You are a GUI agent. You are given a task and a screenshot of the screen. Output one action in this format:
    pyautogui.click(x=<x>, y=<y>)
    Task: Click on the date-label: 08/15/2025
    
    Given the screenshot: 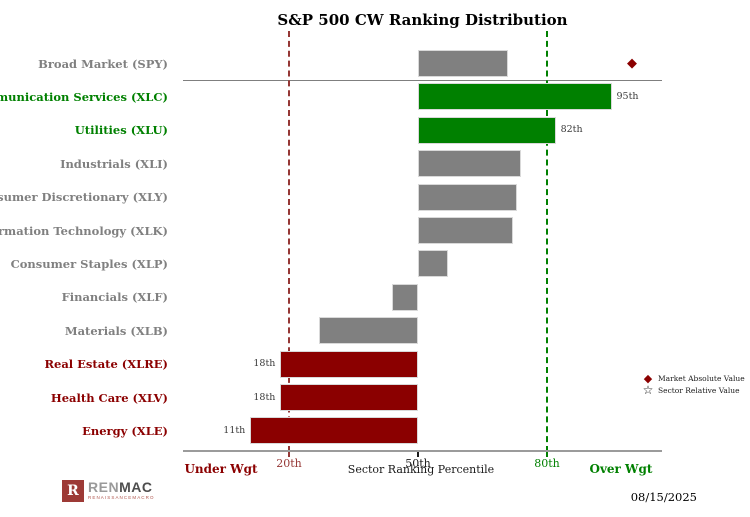 What is the action you would take?
    pyautogui.click(x=663, y=497)
    